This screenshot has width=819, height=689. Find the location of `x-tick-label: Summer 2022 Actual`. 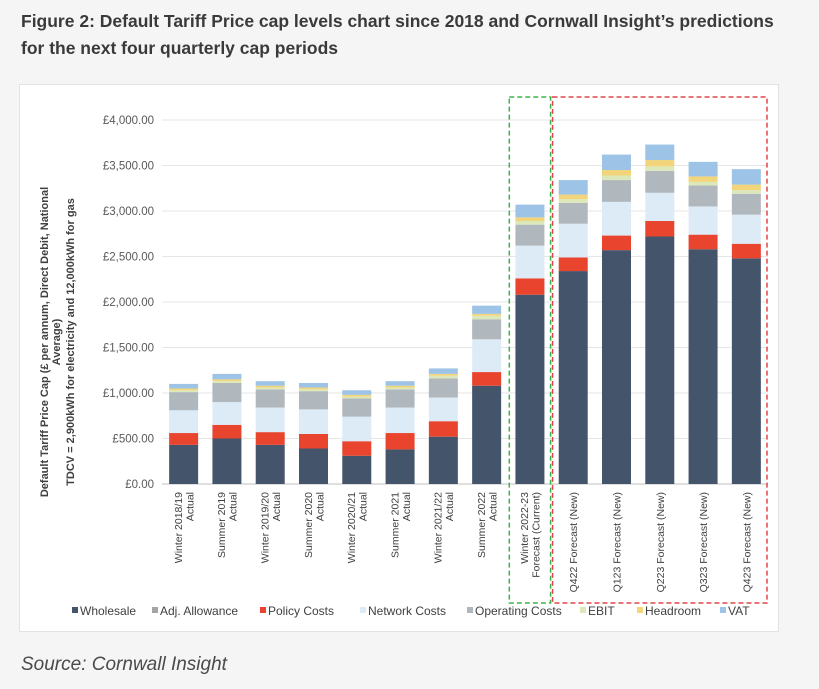

x-tick-label: Summer 2022 Actual is located at coordinates (488, 525).